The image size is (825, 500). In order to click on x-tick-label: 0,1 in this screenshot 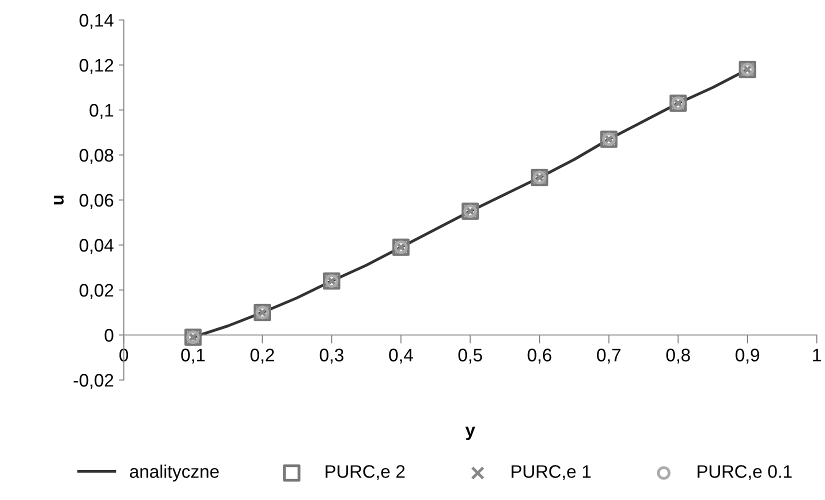, I will do `click(193, 356)`.